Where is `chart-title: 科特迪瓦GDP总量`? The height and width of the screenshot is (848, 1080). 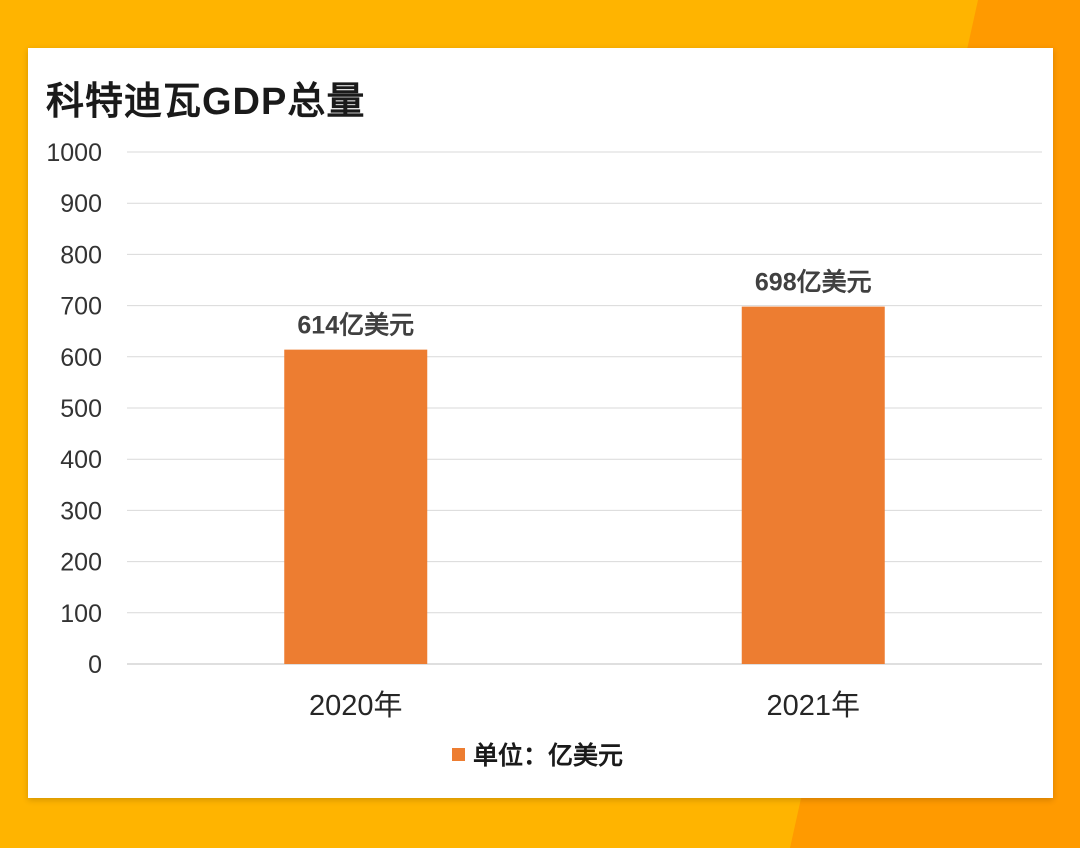 chart-title: 科特迪瓦GDP总量 is located at coordinates (206, 102).